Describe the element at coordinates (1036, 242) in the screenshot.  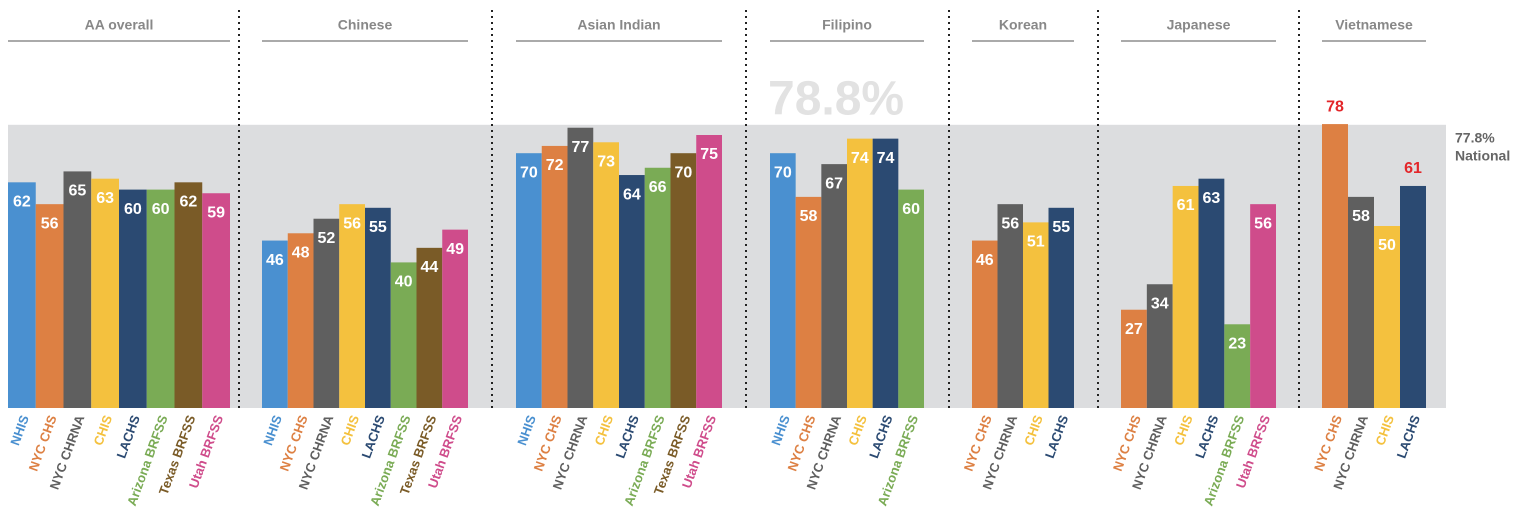
I see `value-label: 51` at that location.